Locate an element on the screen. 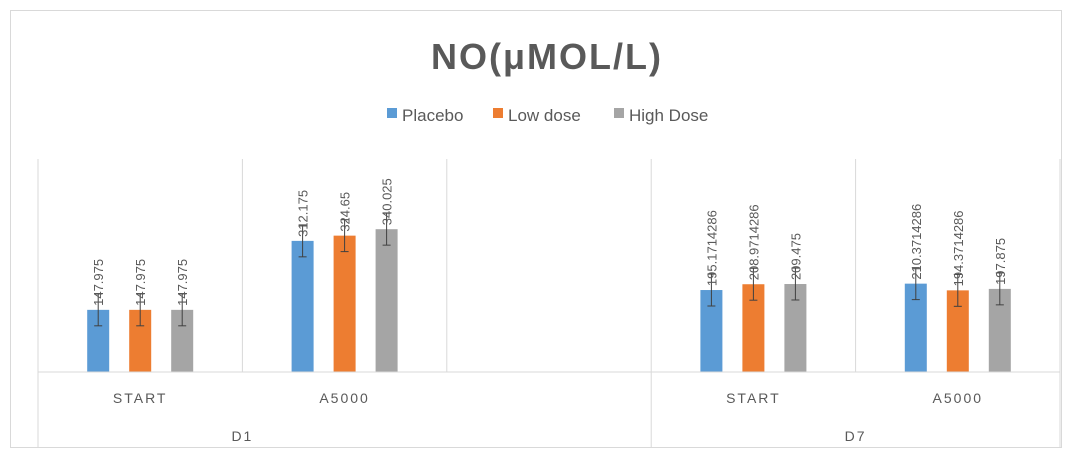  chart-title: NO(μMOL/L) is located at coordinates (547, 56).